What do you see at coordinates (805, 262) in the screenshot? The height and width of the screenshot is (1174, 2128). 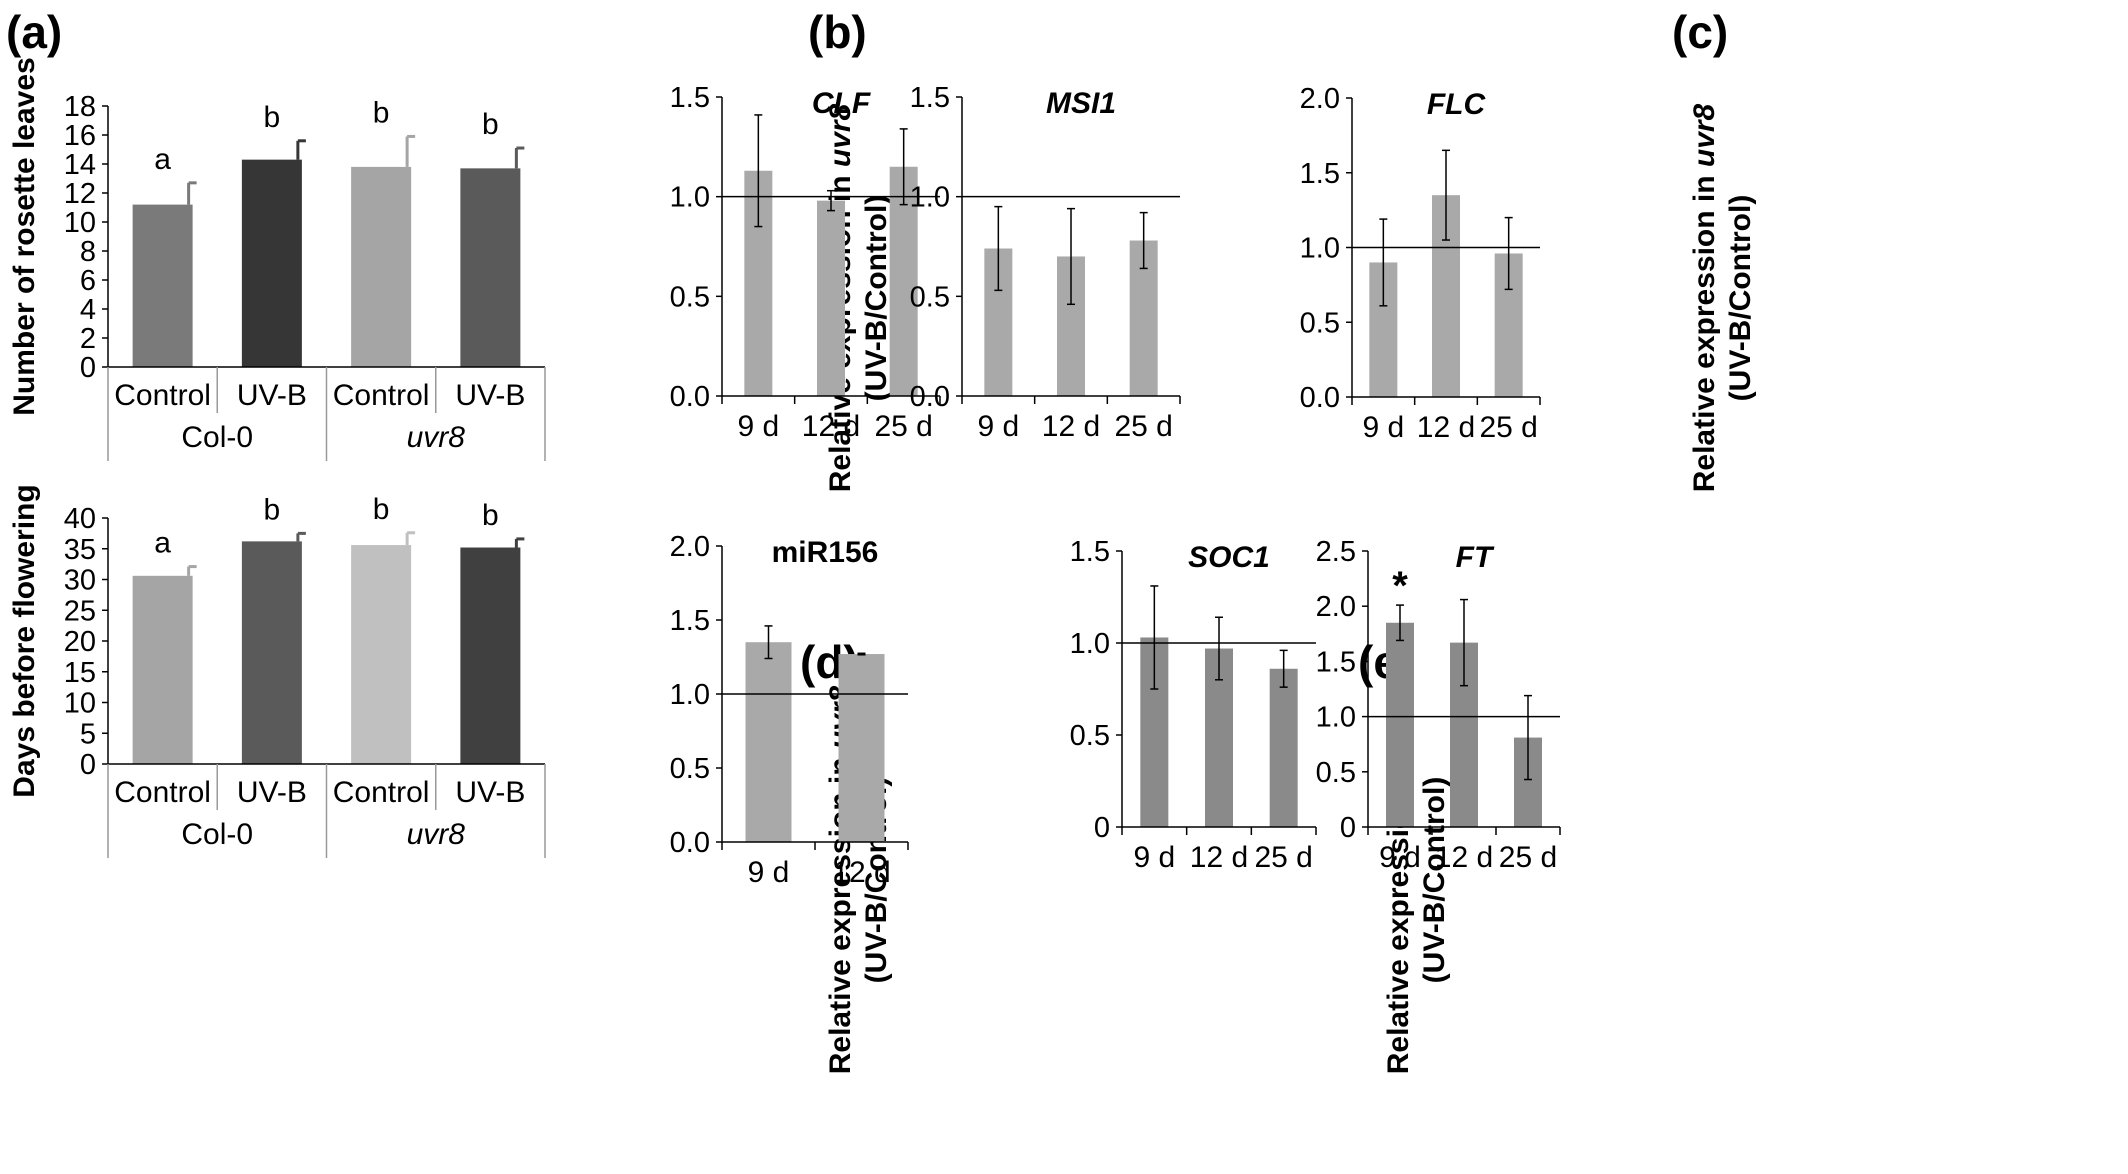 I see `chart-b_clf: 0.0 0.5 1.0 1.5 9 d 12 d 25 d CLF` at bounding box center [805, 262].